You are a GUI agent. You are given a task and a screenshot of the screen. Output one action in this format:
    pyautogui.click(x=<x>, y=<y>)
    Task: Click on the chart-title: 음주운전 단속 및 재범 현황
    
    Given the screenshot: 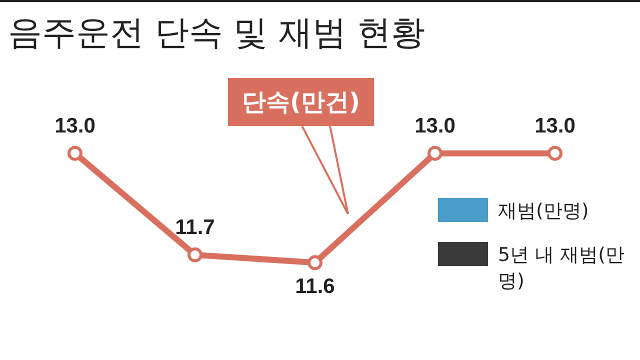 What is the action you would take?
    pyautogui.click(x=217, y=33)
    